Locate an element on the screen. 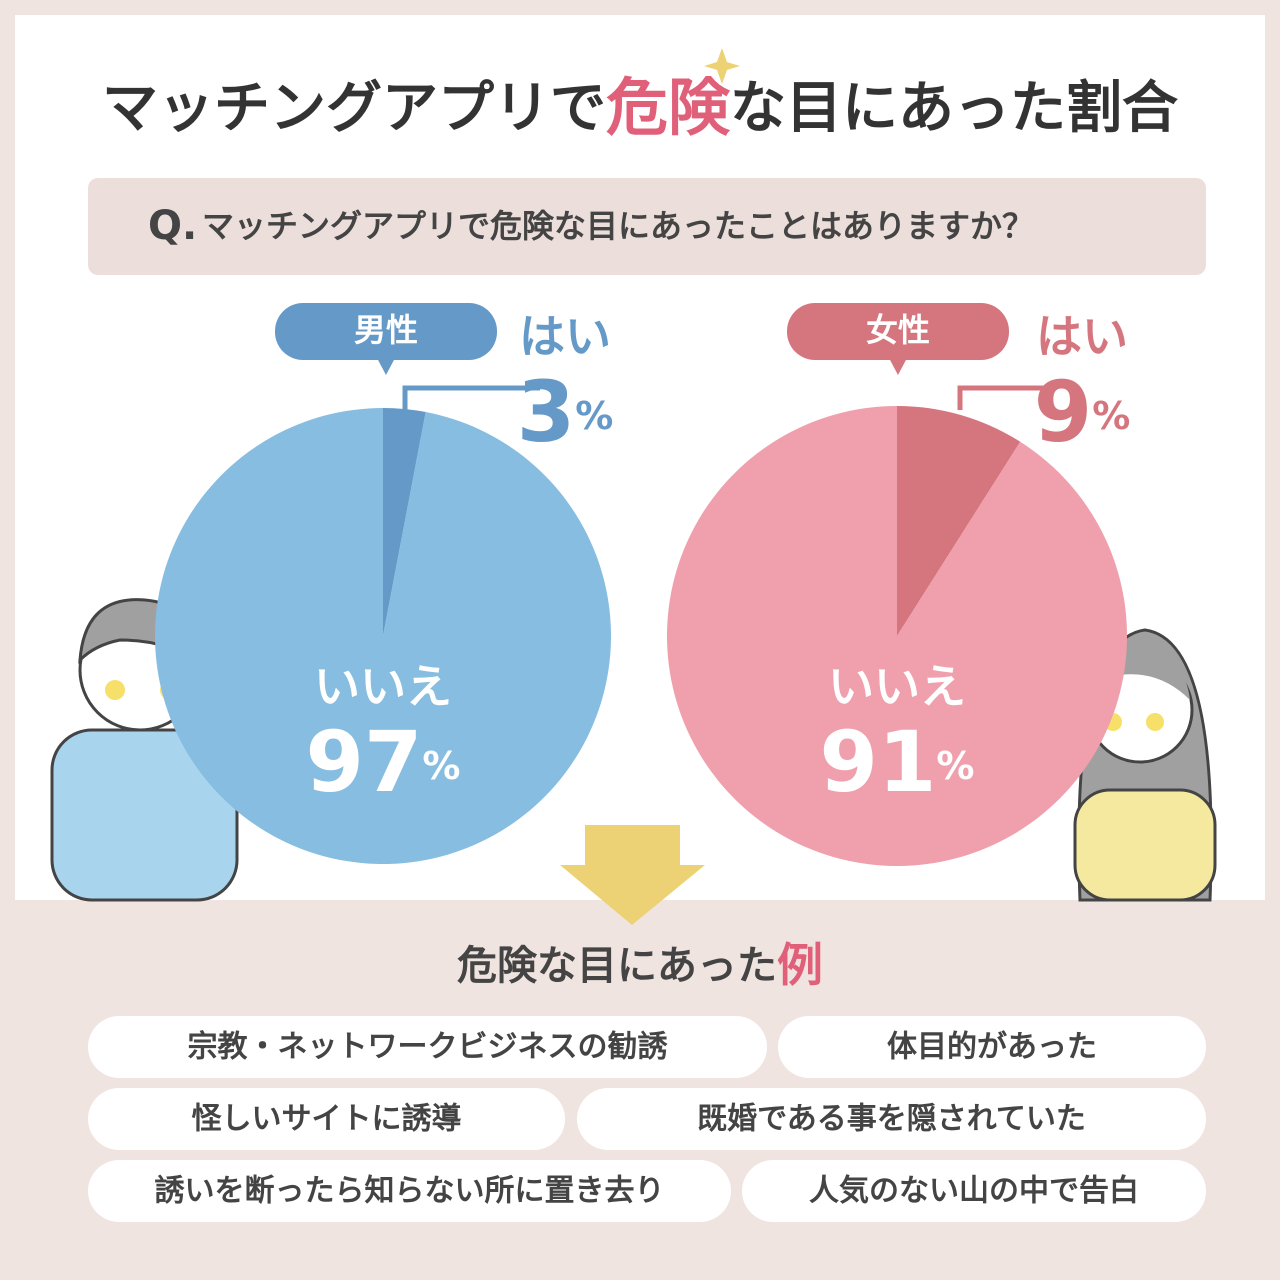  title-part: マッチングアプリで is located at coordinates (354, 108).